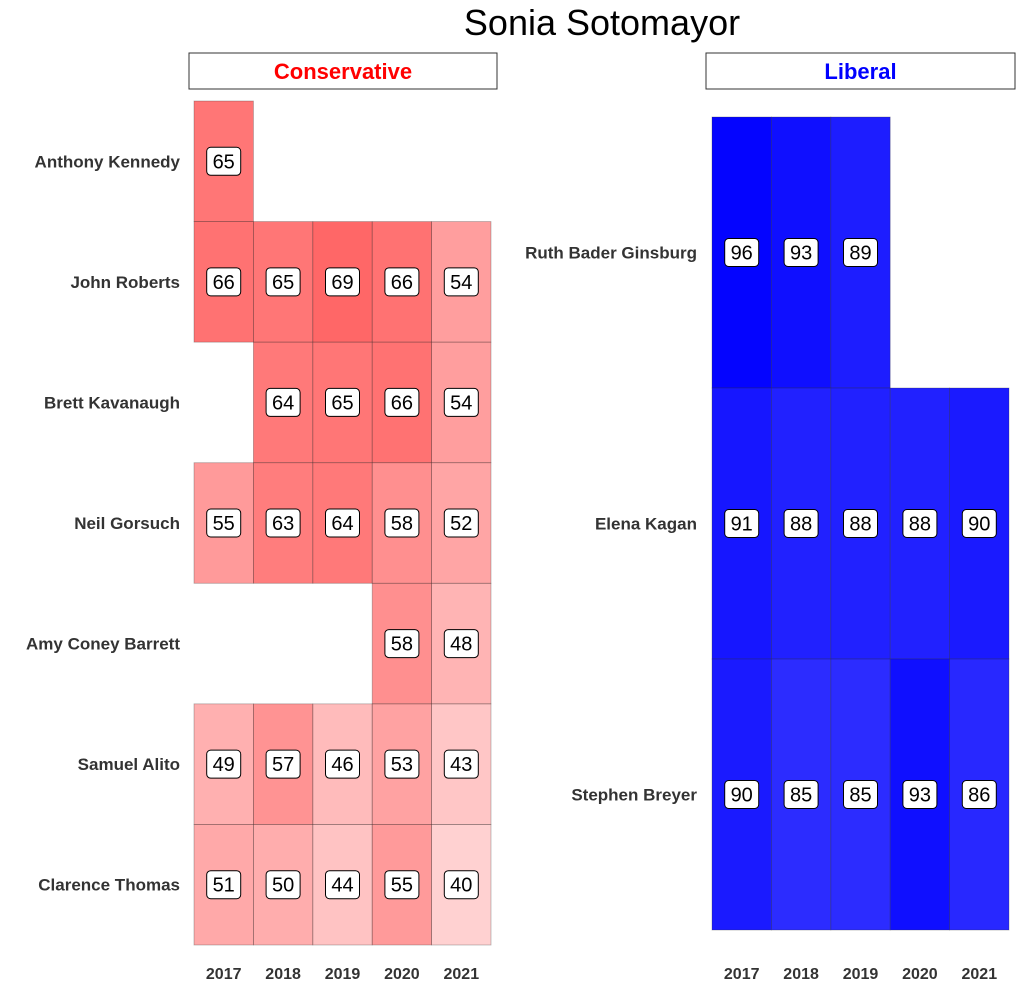 Image resolution: width=1024 pixels, height=992 pixels. I want to click on justice-label: John Roberts, so click(125, 282).